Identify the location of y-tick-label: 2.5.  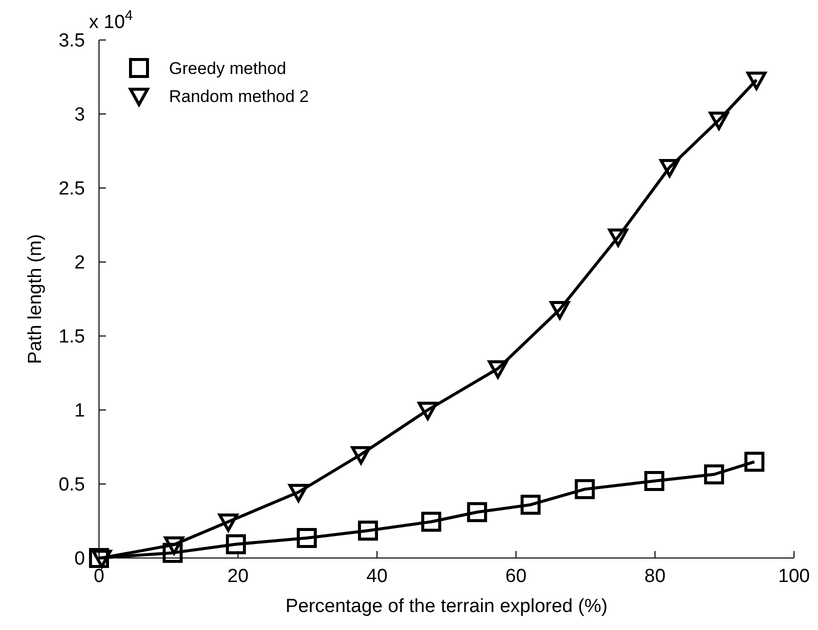
(71, 189).